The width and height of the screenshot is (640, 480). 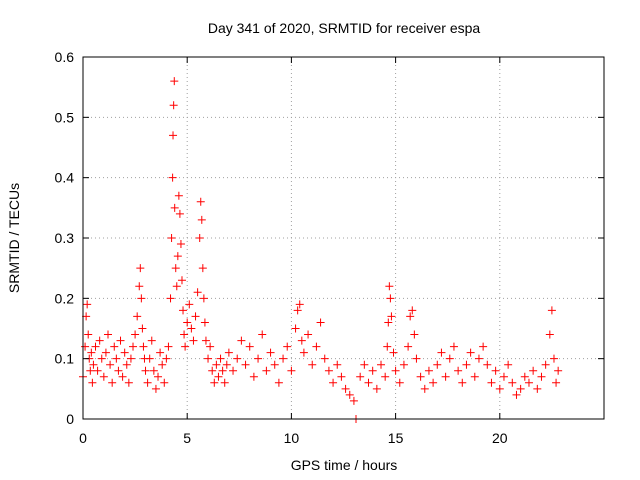 What do you see at coordinates (187, 438) in the screenshot?
I see `x-tick-label: 5` at bounding box center [187, 438].